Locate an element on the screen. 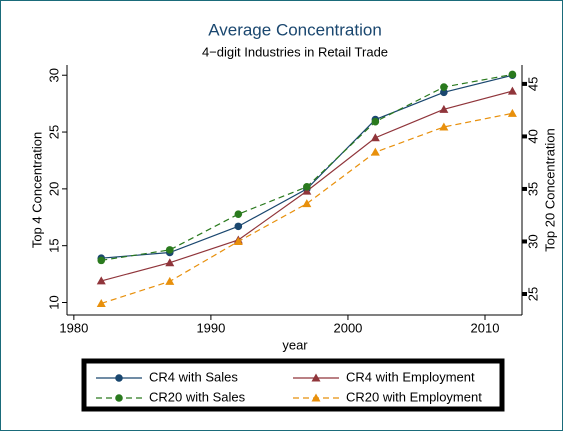  y-axis-title: Top 4 Concentration is located at coordinates (36, 190).